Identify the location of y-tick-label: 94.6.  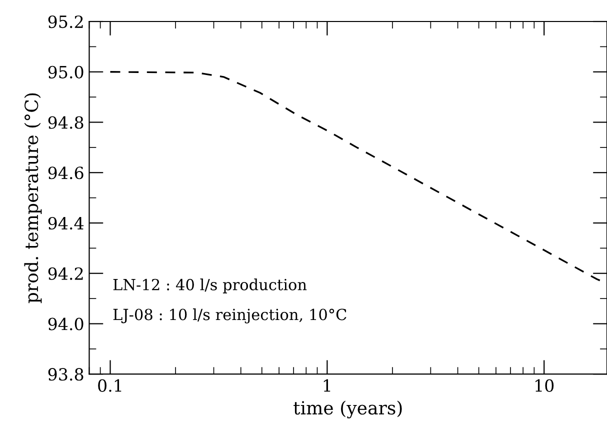
(66, 173).